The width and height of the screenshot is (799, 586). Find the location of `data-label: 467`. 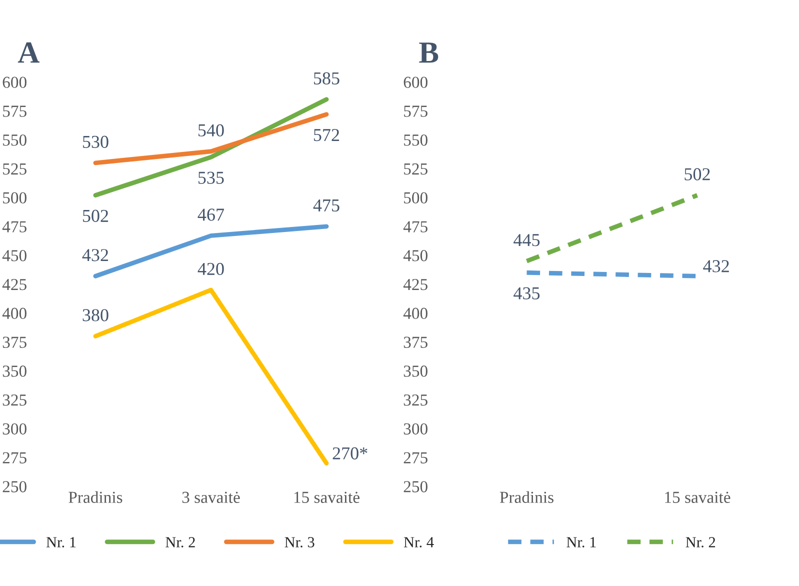

data-label: 467 is located at coordinates (211, 214).